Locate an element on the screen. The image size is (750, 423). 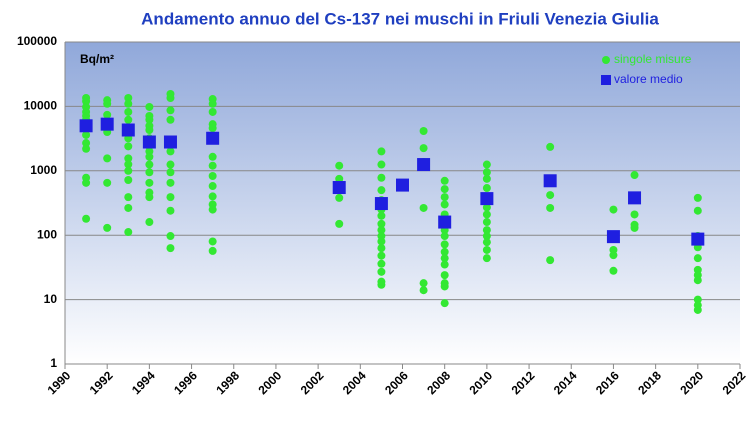
y-tick-label: 100 is located at coordinates (47, 234).